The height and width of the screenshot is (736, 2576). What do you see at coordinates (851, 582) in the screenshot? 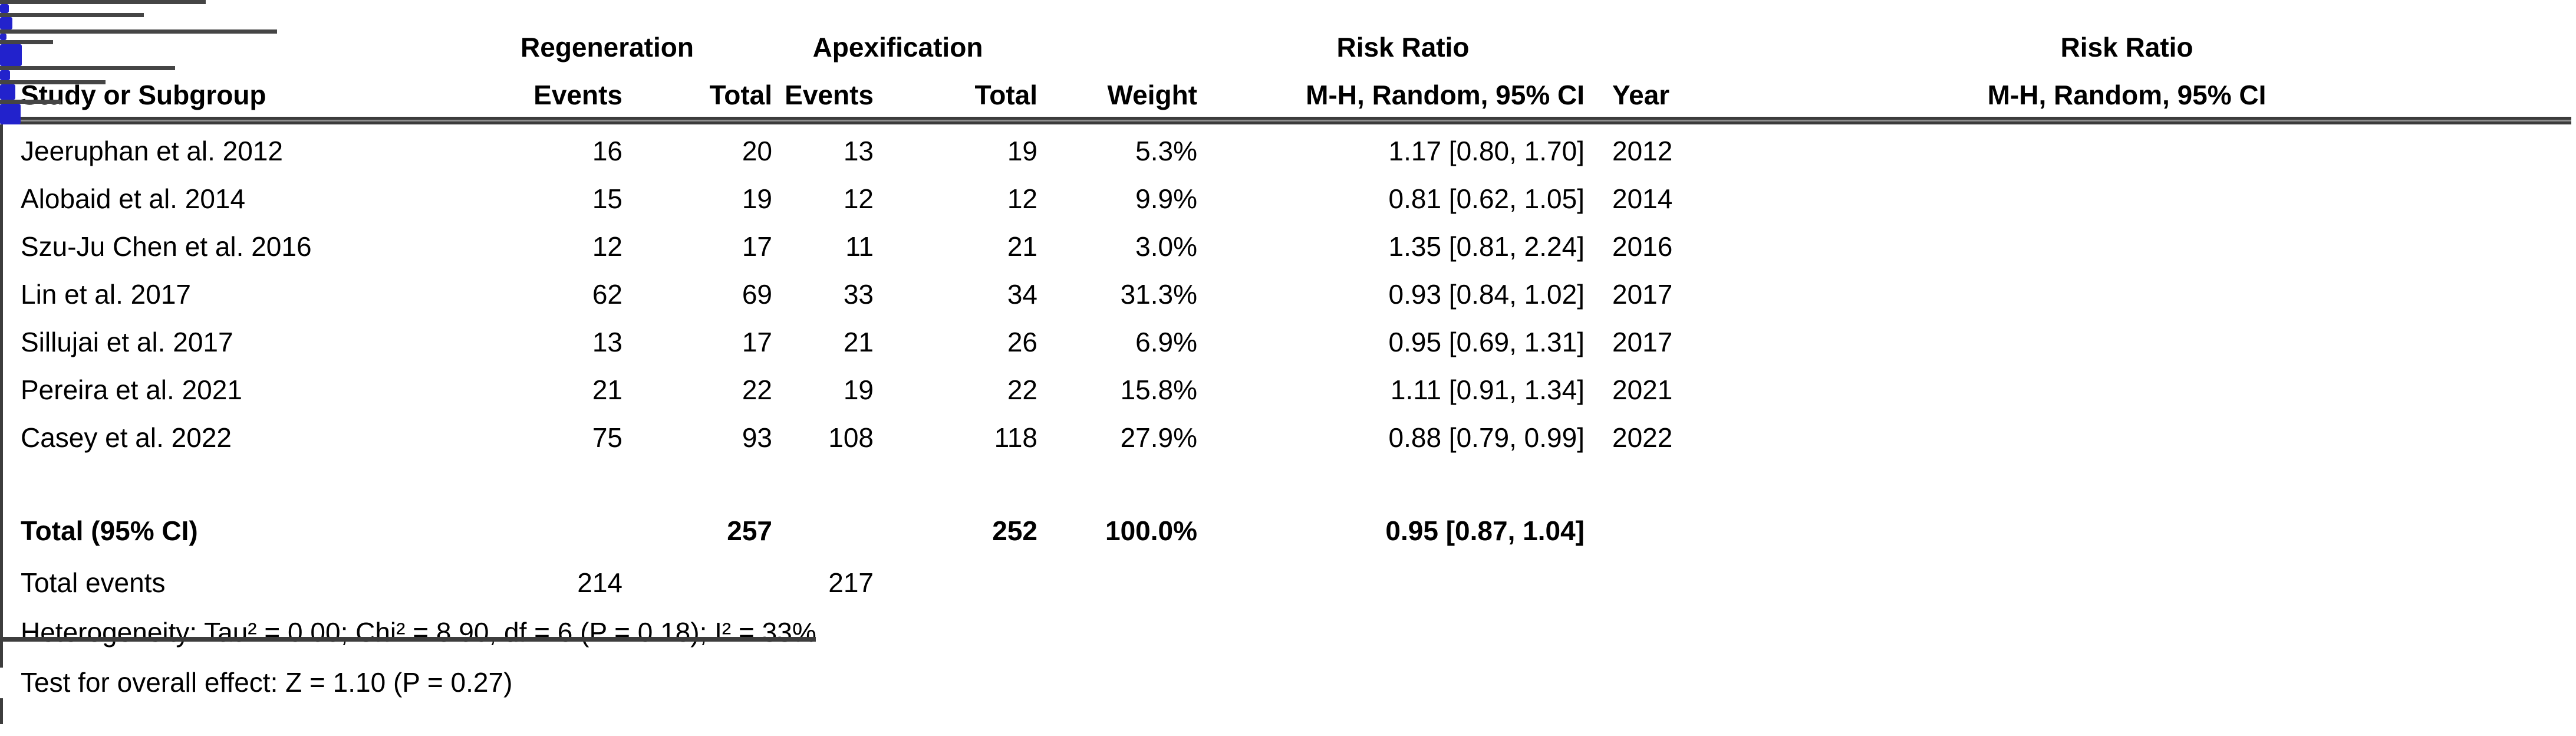
I see `total-events-apex: 217` at bounding box center [851, 582].